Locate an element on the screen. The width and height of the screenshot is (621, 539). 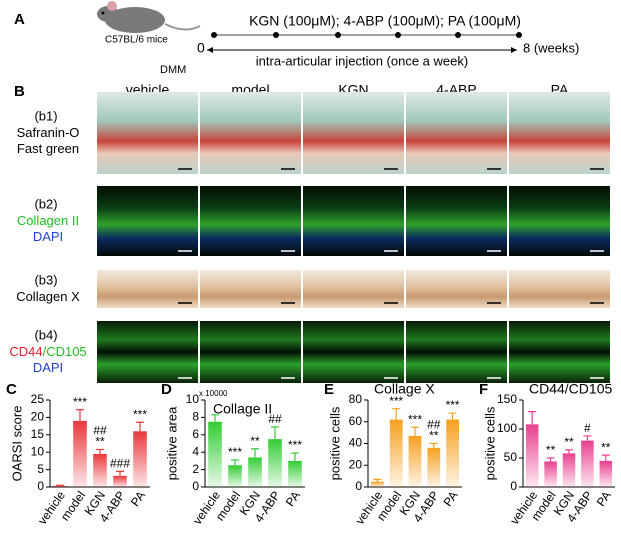
panel-label: B is located at coordinates (19, 91).